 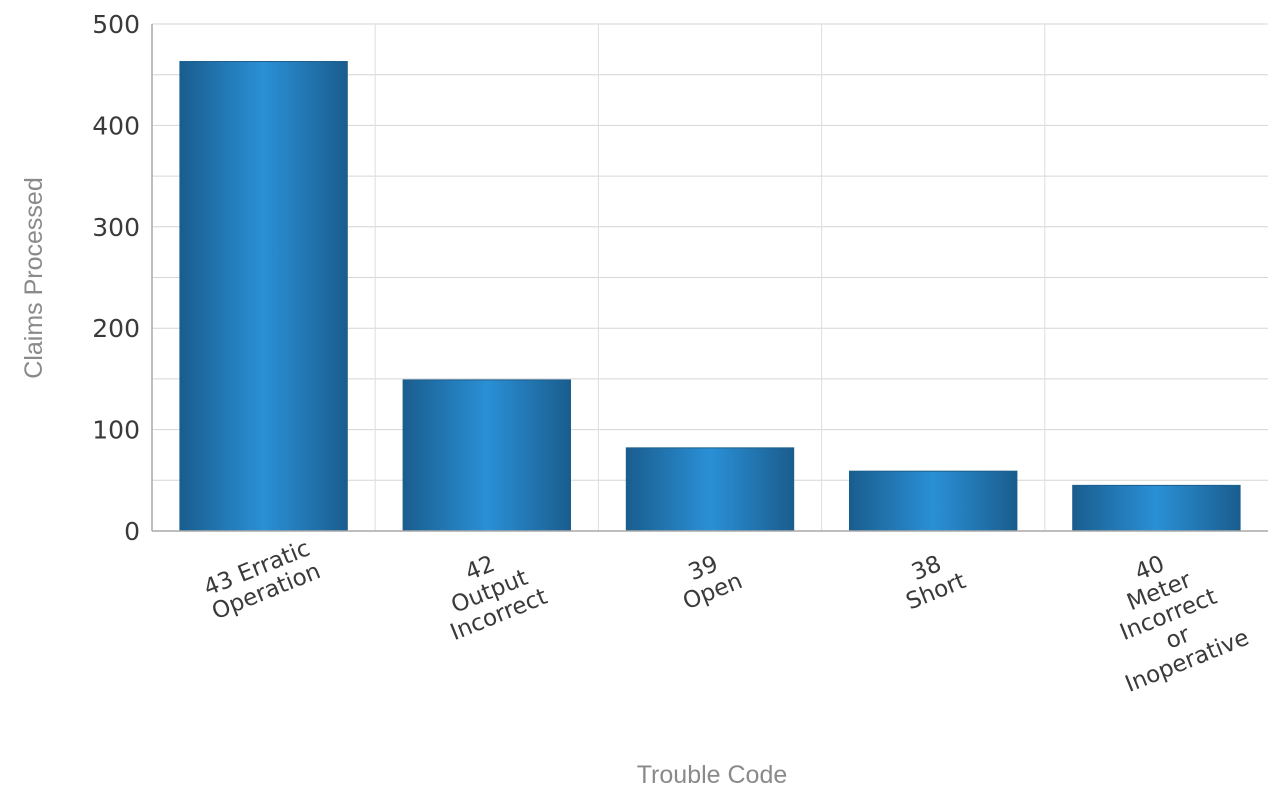 I want to click on y-tick-label: 200, so click(x=116, y=328).